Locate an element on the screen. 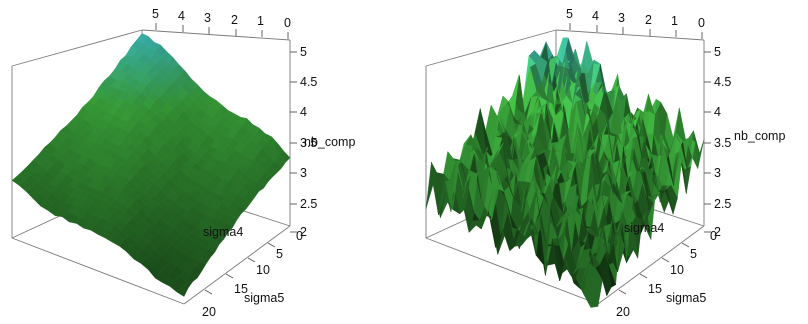  nb-comp-ticks-left: 5 4.5 4 3.5 3 2.5 2 is located at coordinates (303, 142).